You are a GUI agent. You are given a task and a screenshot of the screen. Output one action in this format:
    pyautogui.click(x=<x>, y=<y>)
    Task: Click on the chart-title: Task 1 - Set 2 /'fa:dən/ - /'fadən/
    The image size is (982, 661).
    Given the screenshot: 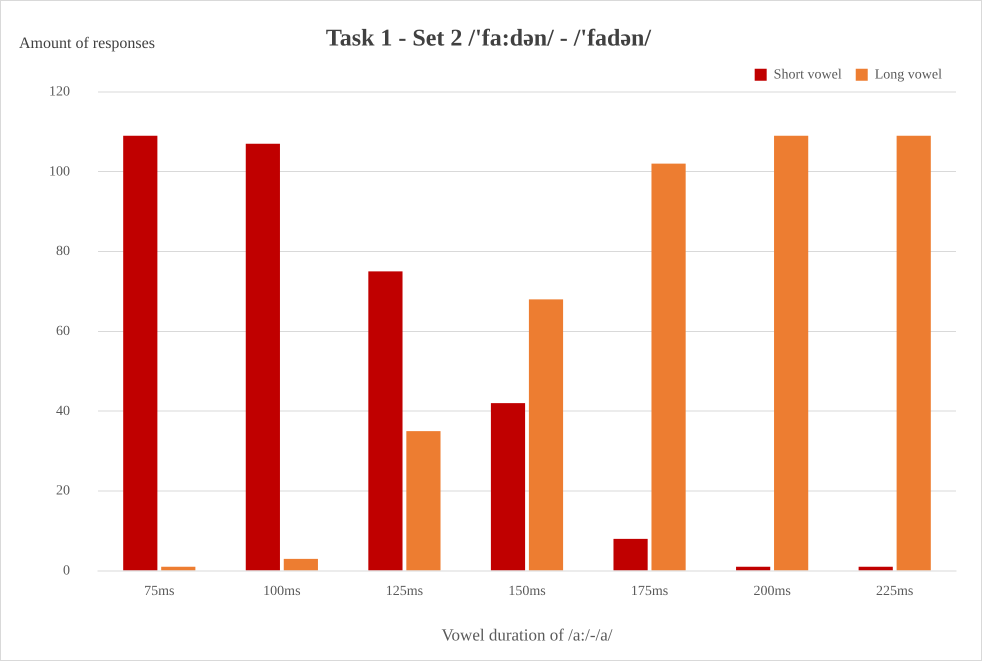 What is the action you would take?
    pyautogui.click(x=489, y=39)
    